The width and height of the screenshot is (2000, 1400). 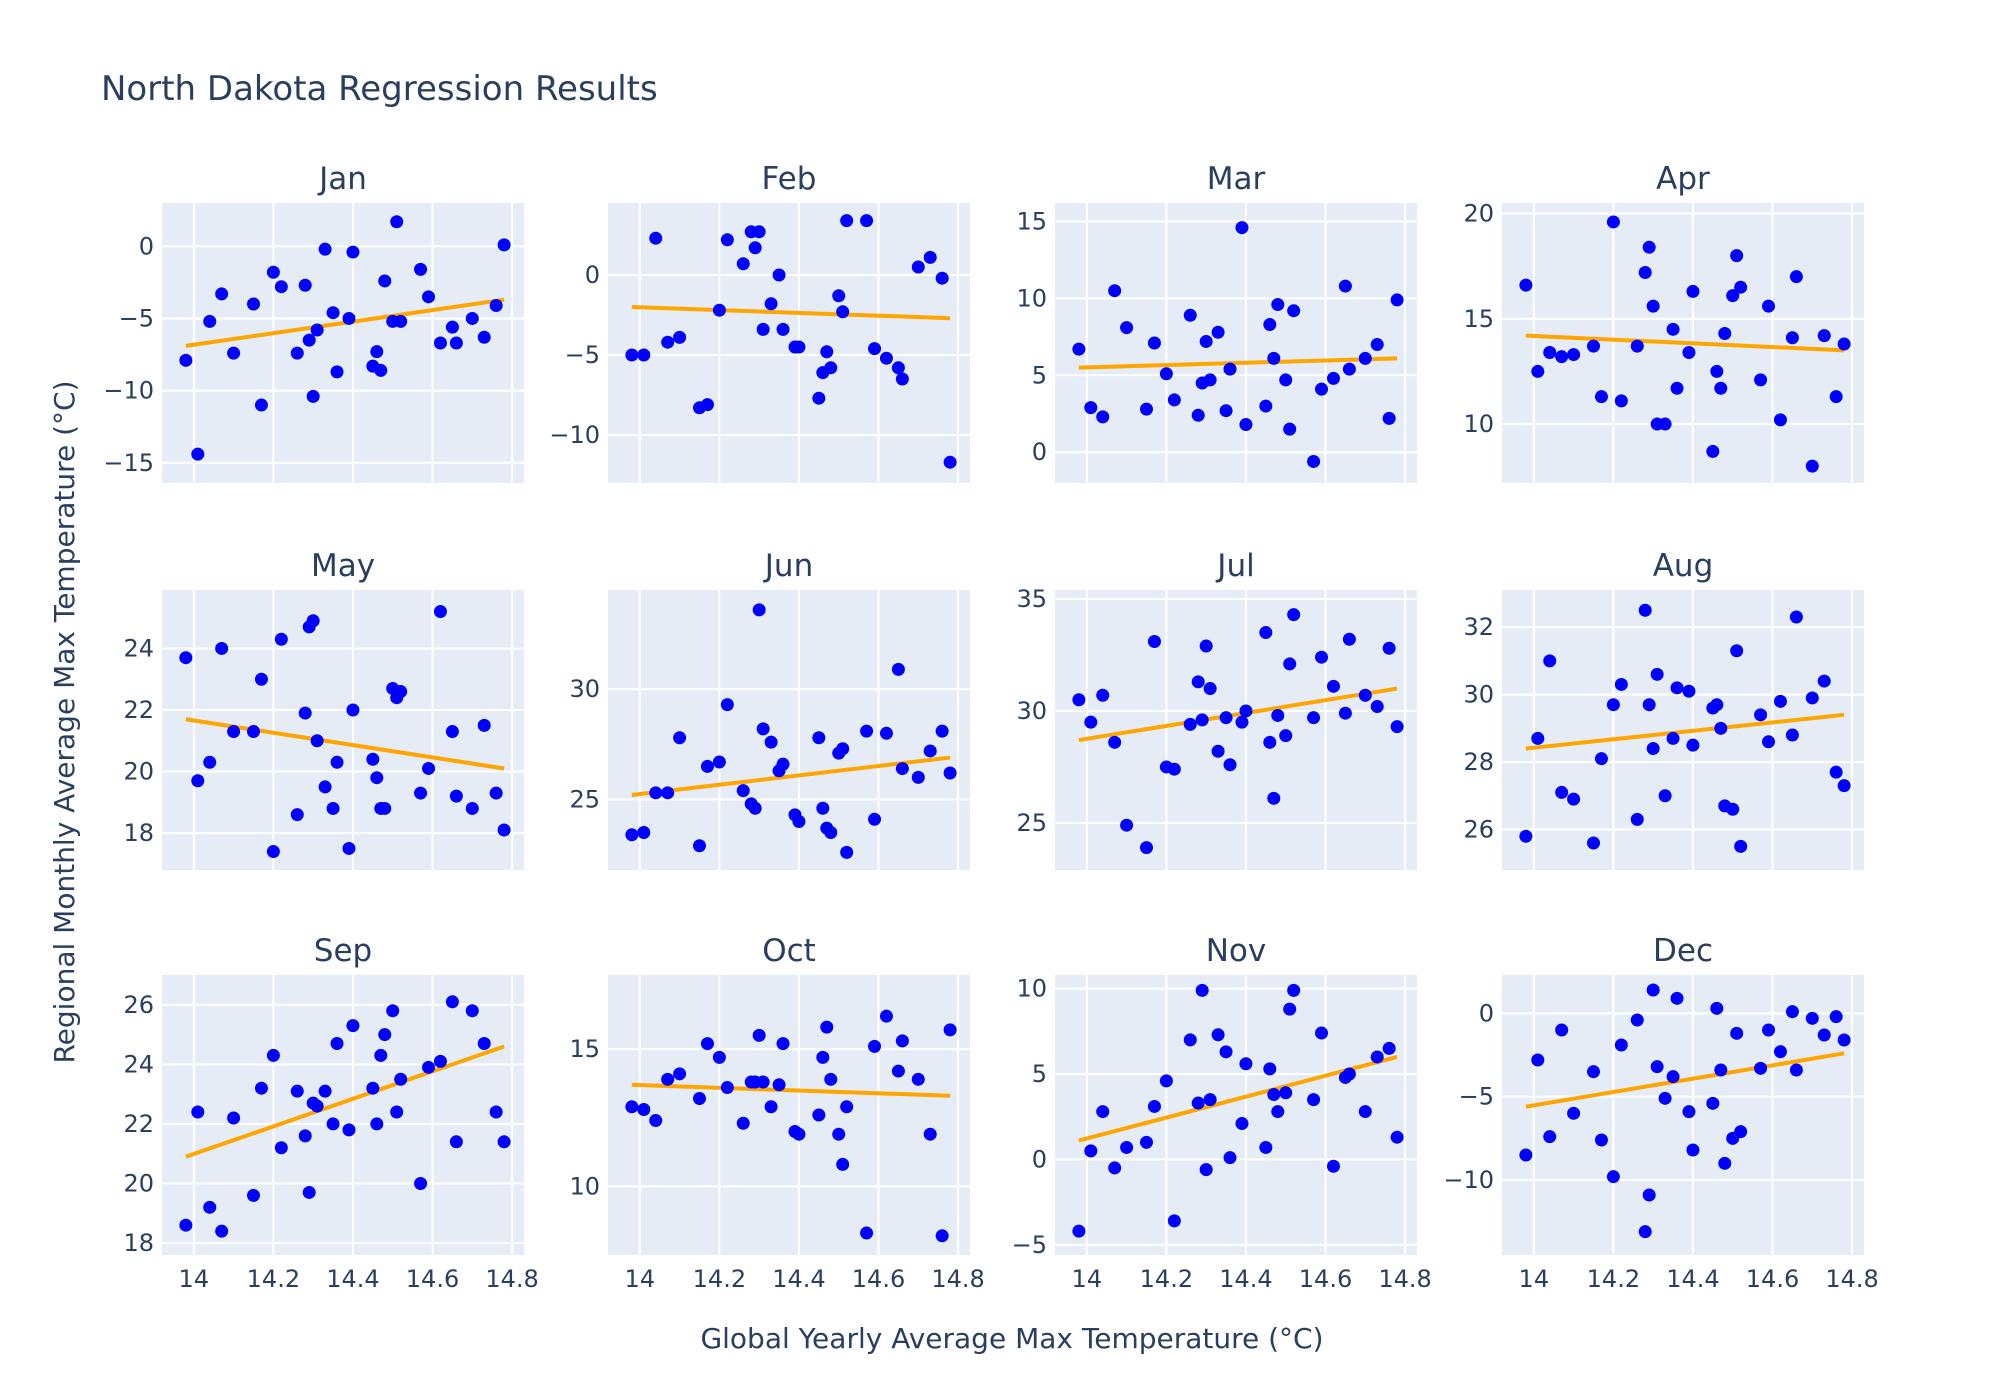 I want to click on y-tick-label: 24, so click(x=138, y=648).